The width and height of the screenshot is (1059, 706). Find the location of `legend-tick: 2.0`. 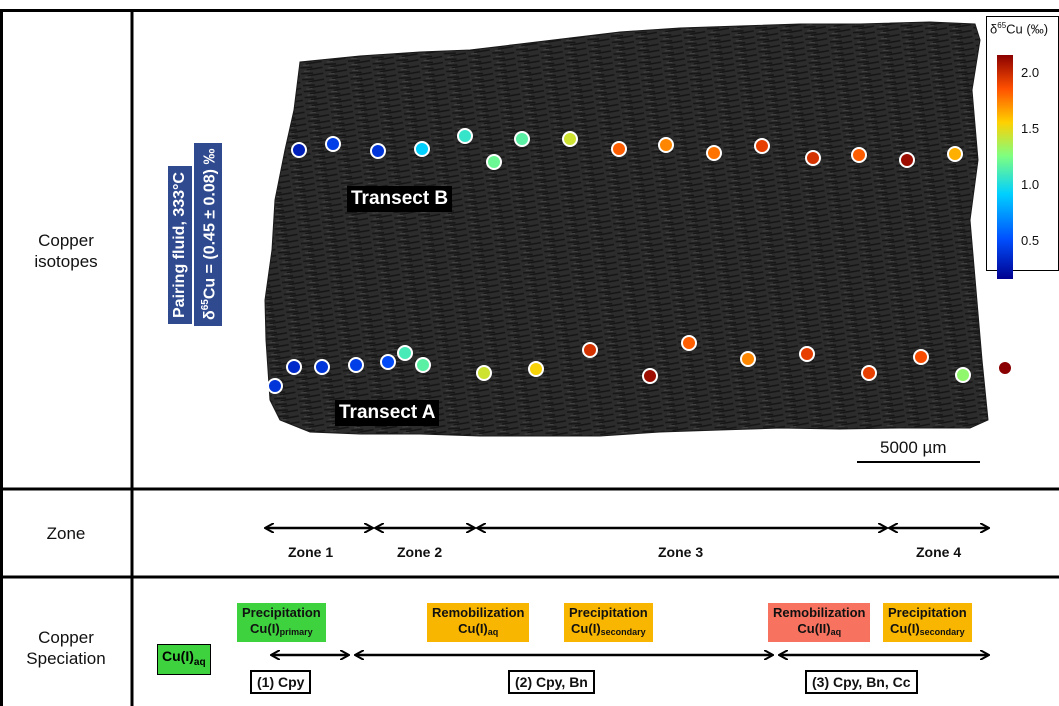

legend-tick: 2.0 is located at coordinates (1030, 72).